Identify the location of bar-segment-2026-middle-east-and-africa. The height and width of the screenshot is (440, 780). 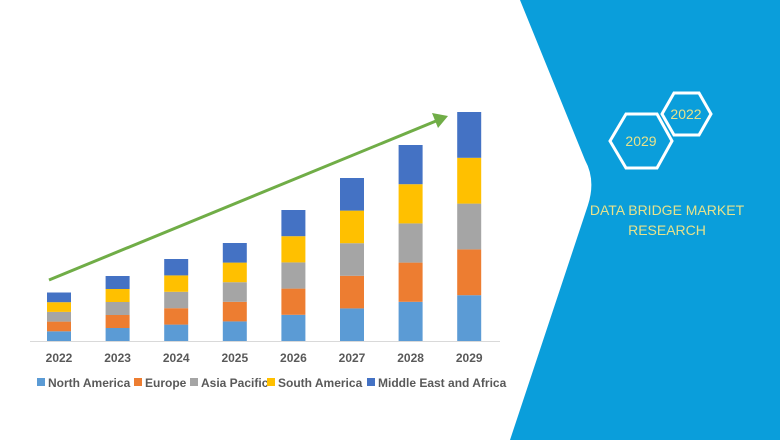
(293, 223).